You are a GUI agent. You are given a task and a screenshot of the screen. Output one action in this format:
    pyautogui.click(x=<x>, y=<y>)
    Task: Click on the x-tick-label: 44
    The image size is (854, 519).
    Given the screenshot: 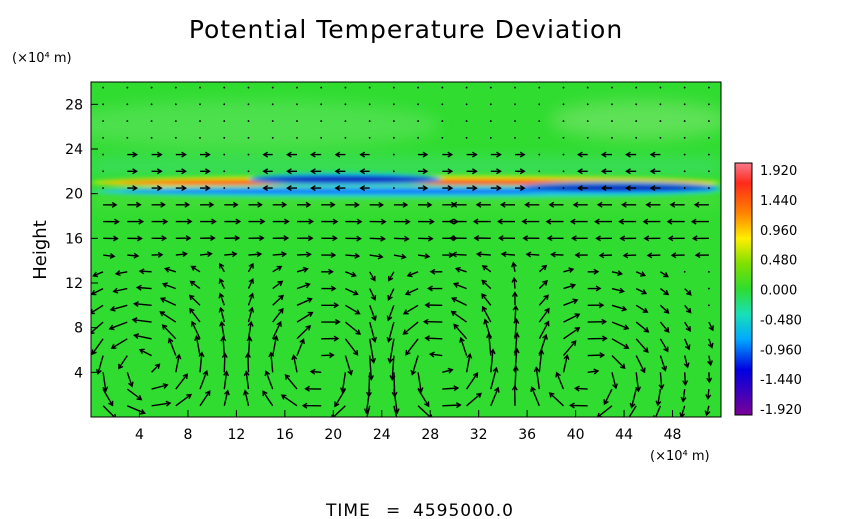 What is the action you would take?
    pyautogui.click(x=624, y=435)
    